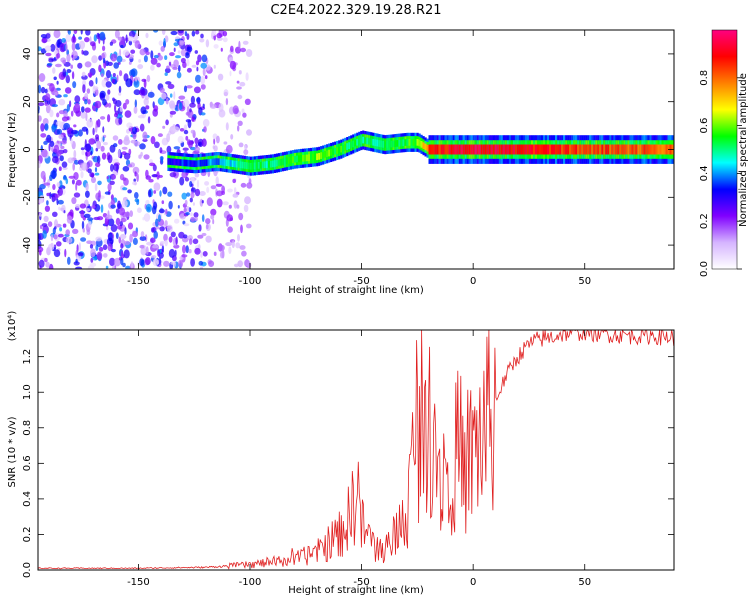 The width and height of the screenshot is (750, 604). I want to click on snr-y-tick-label: 0.6, so click(27, 463).